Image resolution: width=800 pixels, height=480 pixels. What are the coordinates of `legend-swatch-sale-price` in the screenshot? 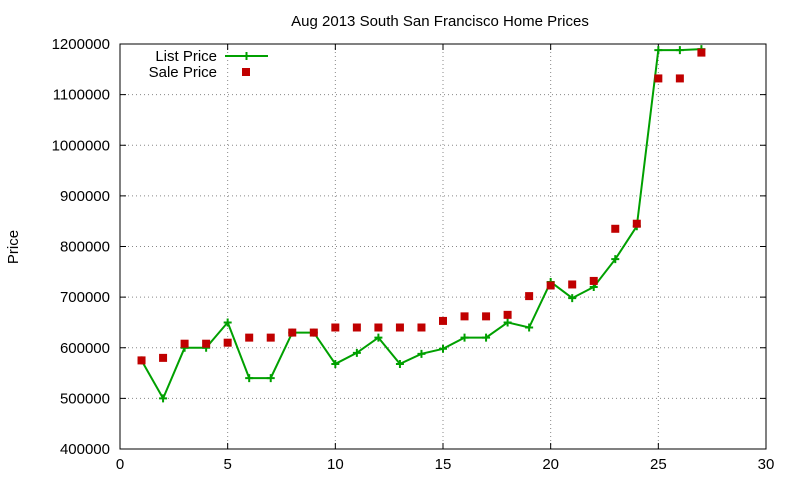 It's located at (246, 72).